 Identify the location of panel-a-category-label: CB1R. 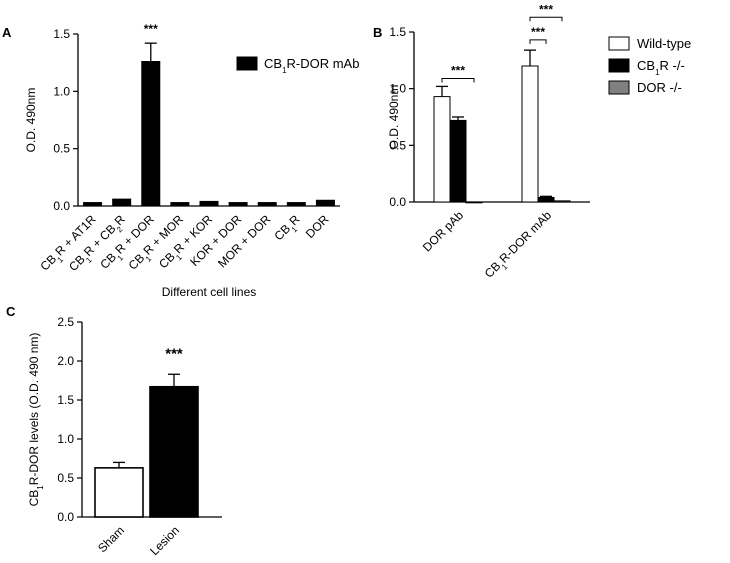
(288, 229).